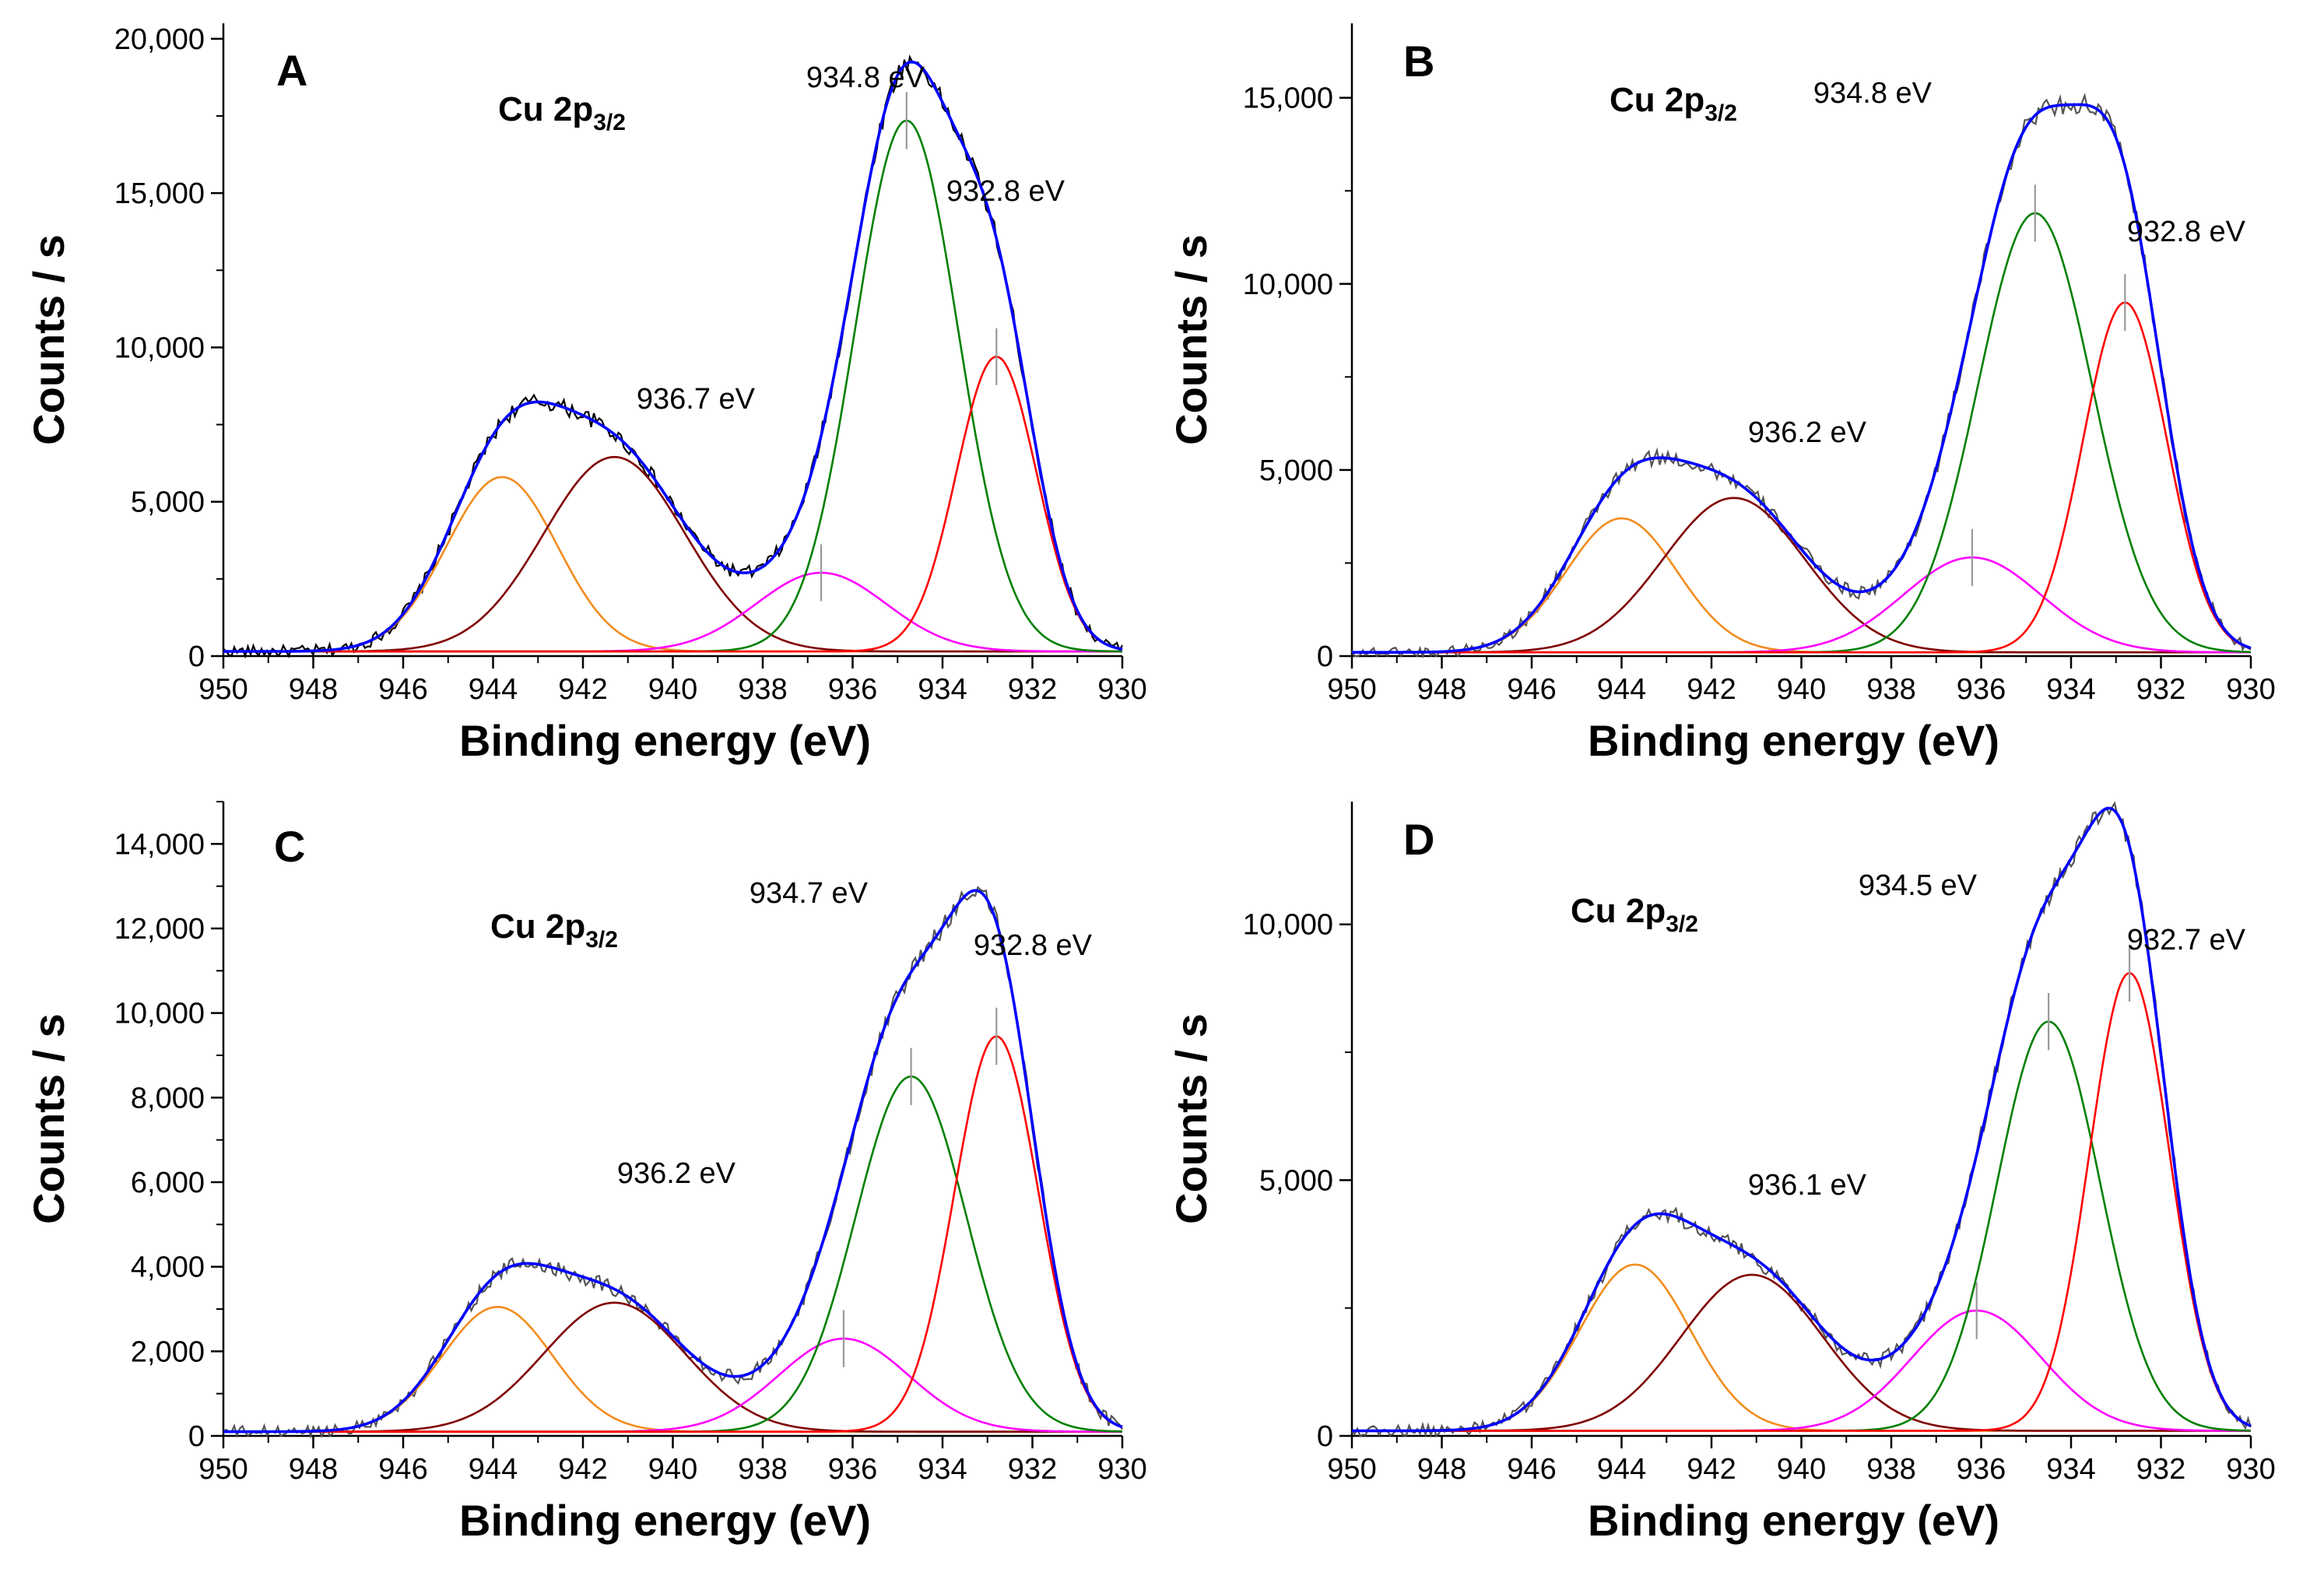 The width and height of the screenshot is (2324, 1590). I want to click on y-tick-label: 6,000, so click(168, 1183).